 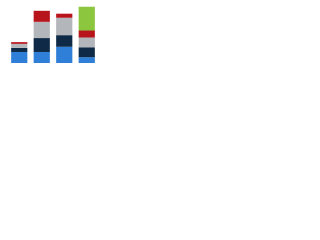 I want to click on chart, so click(x=53, y=34).